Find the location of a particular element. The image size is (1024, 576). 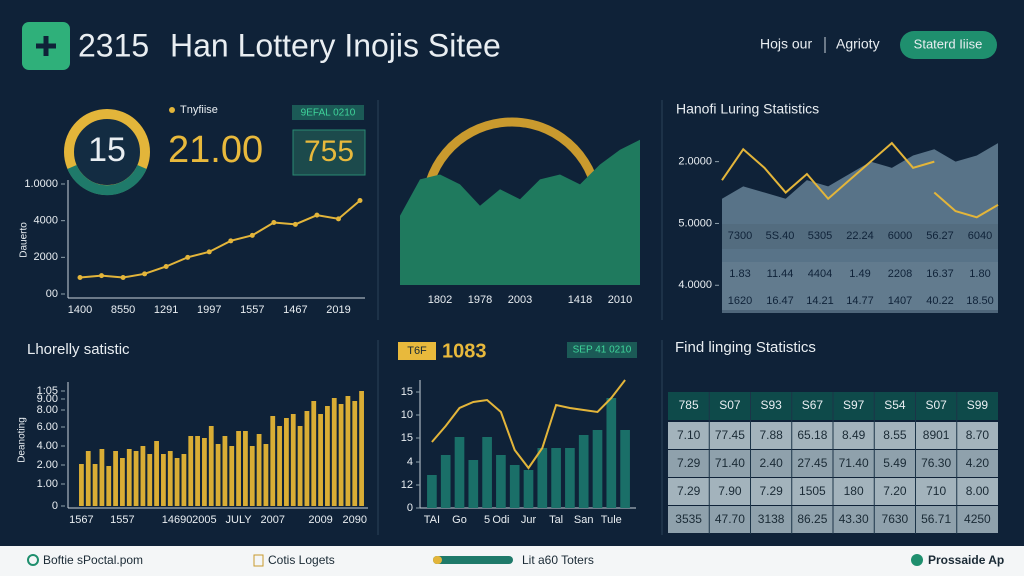

x-tick-label: 1400 is located at coordinates (80, 310).